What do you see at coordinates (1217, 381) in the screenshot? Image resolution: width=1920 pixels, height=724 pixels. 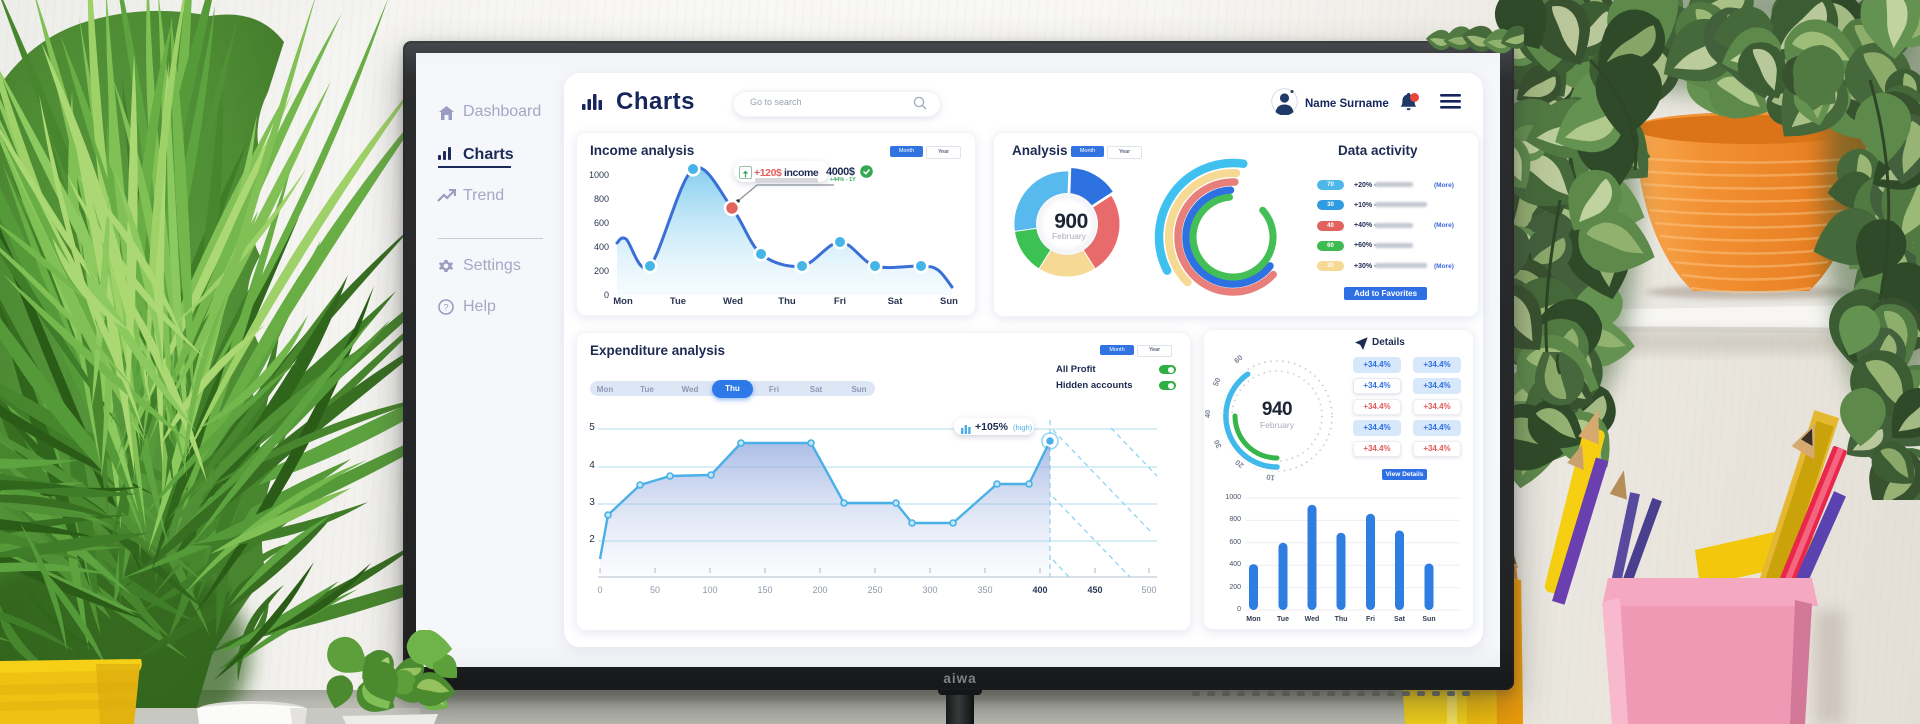 I see `svg-text: 50` at bounding box center [1217, 381].